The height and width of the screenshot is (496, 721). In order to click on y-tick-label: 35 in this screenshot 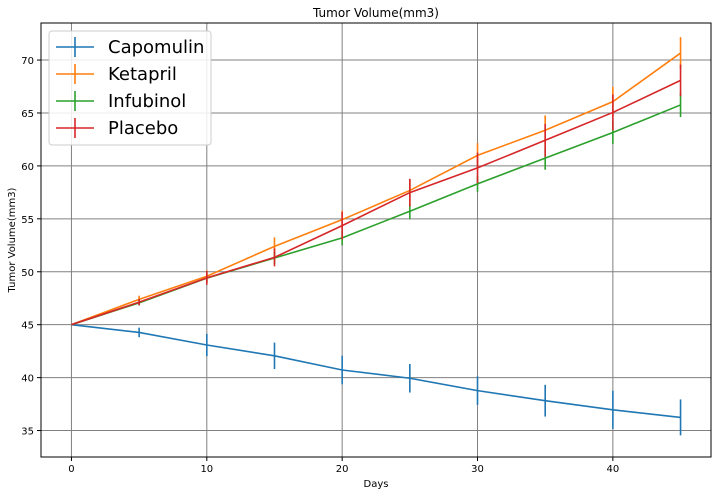, I will do `click(27, 432)`.